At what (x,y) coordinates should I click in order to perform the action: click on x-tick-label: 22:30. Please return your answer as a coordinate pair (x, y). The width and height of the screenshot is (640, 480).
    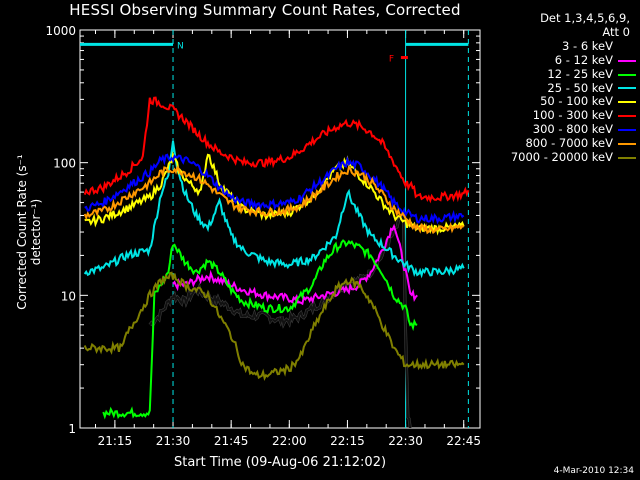
    Looking at the image, I should click on (405, 441).